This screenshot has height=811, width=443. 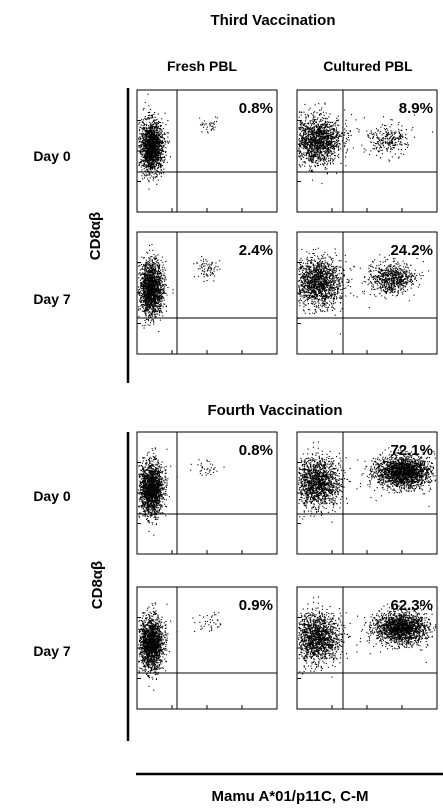 I want to click on percent-label: 62.3%, so click(x=411, y=605).